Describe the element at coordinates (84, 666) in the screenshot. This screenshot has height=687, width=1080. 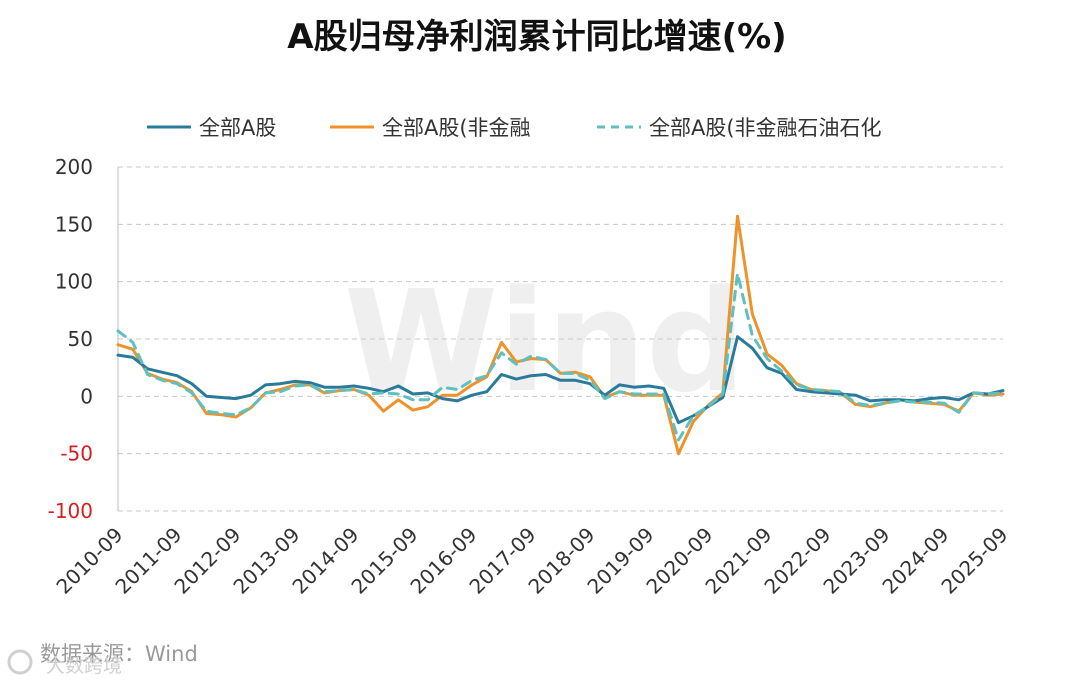
I see `brand-label: 大数跨境` at that location.